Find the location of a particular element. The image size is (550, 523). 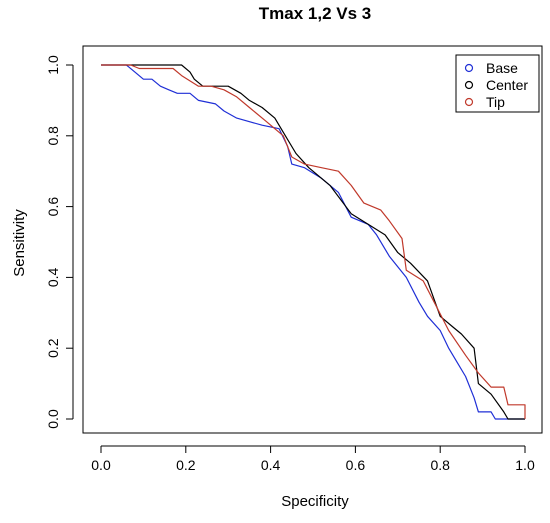

x-tick-label: 0.6 is located at coordinates (356, 465).